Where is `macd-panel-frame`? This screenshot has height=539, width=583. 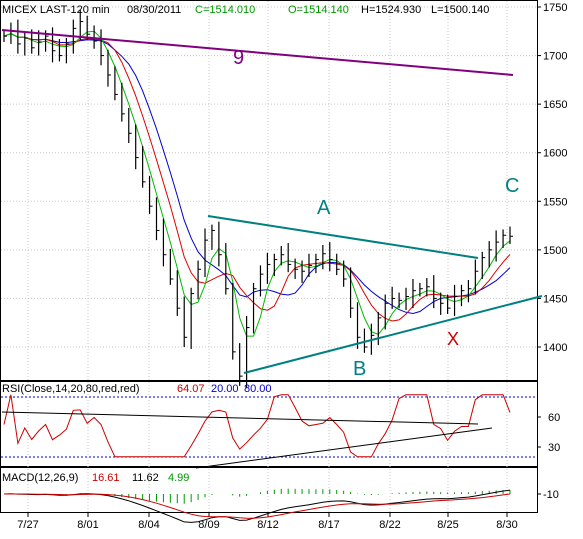
macd-panel-frame is located at coordinates (269, 490).